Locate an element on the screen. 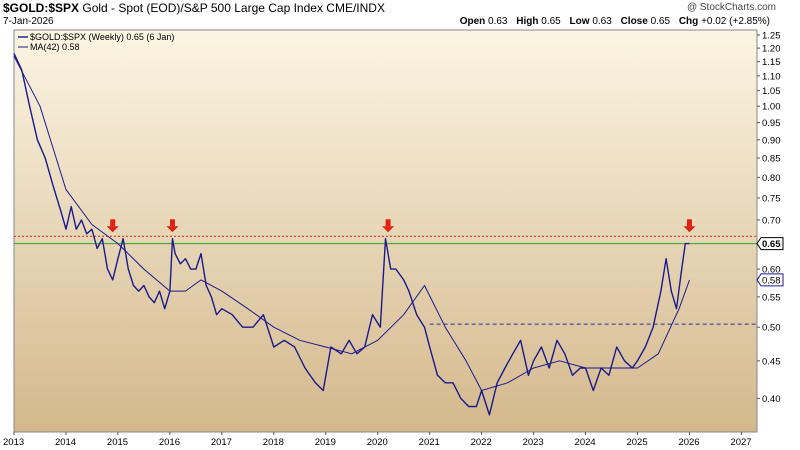 Image resolution: width=800 pixels, height=450 pixels. open-value: 0.63 is located at coordinates (498, 21).